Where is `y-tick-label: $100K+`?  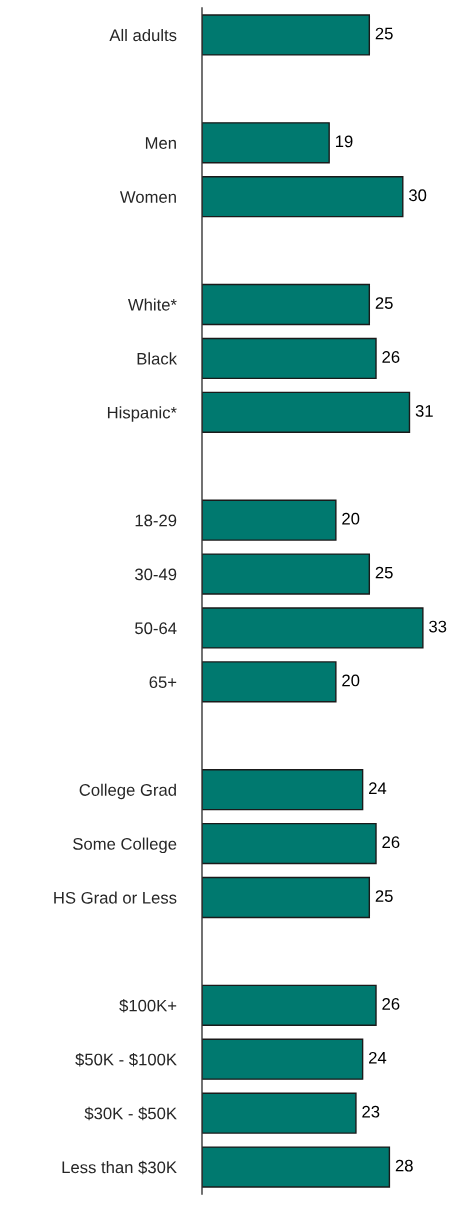 y-tick-label: $100K+ is located at coordinates (148, 1006).